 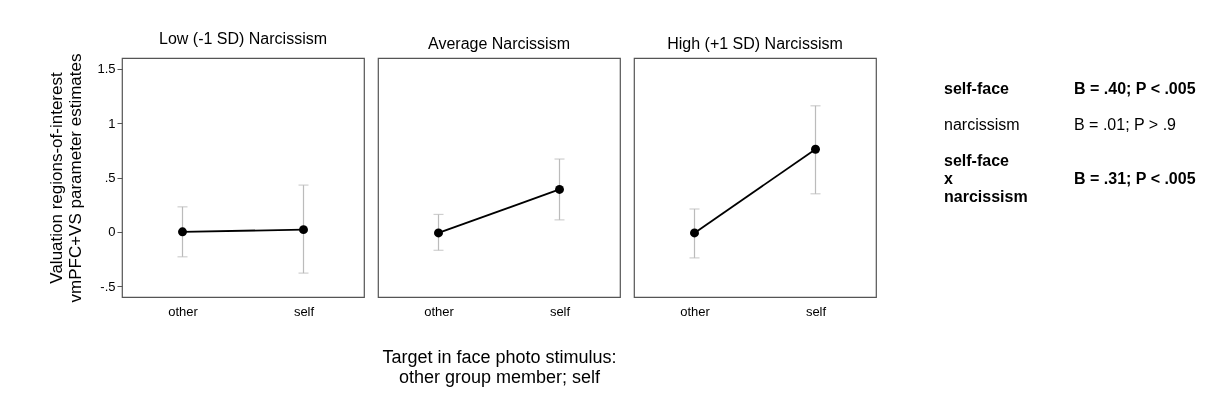 I want to click on y-tick-label: -.5, so click(x=108, y=286).